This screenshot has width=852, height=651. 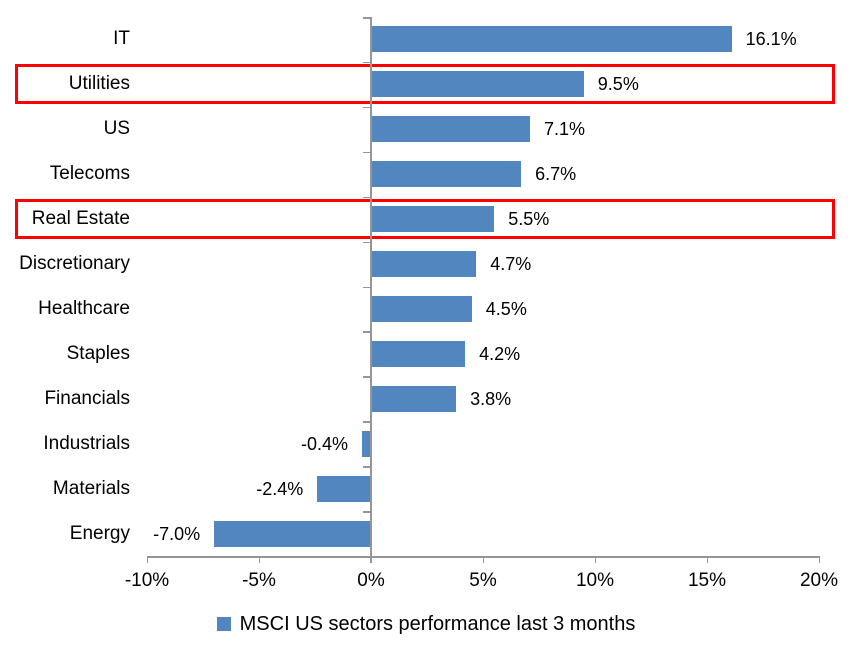 What do you see at coordinates (87, 398) in the screenshot?
I see `category-label: Financials` at bounding box center [87, 398].